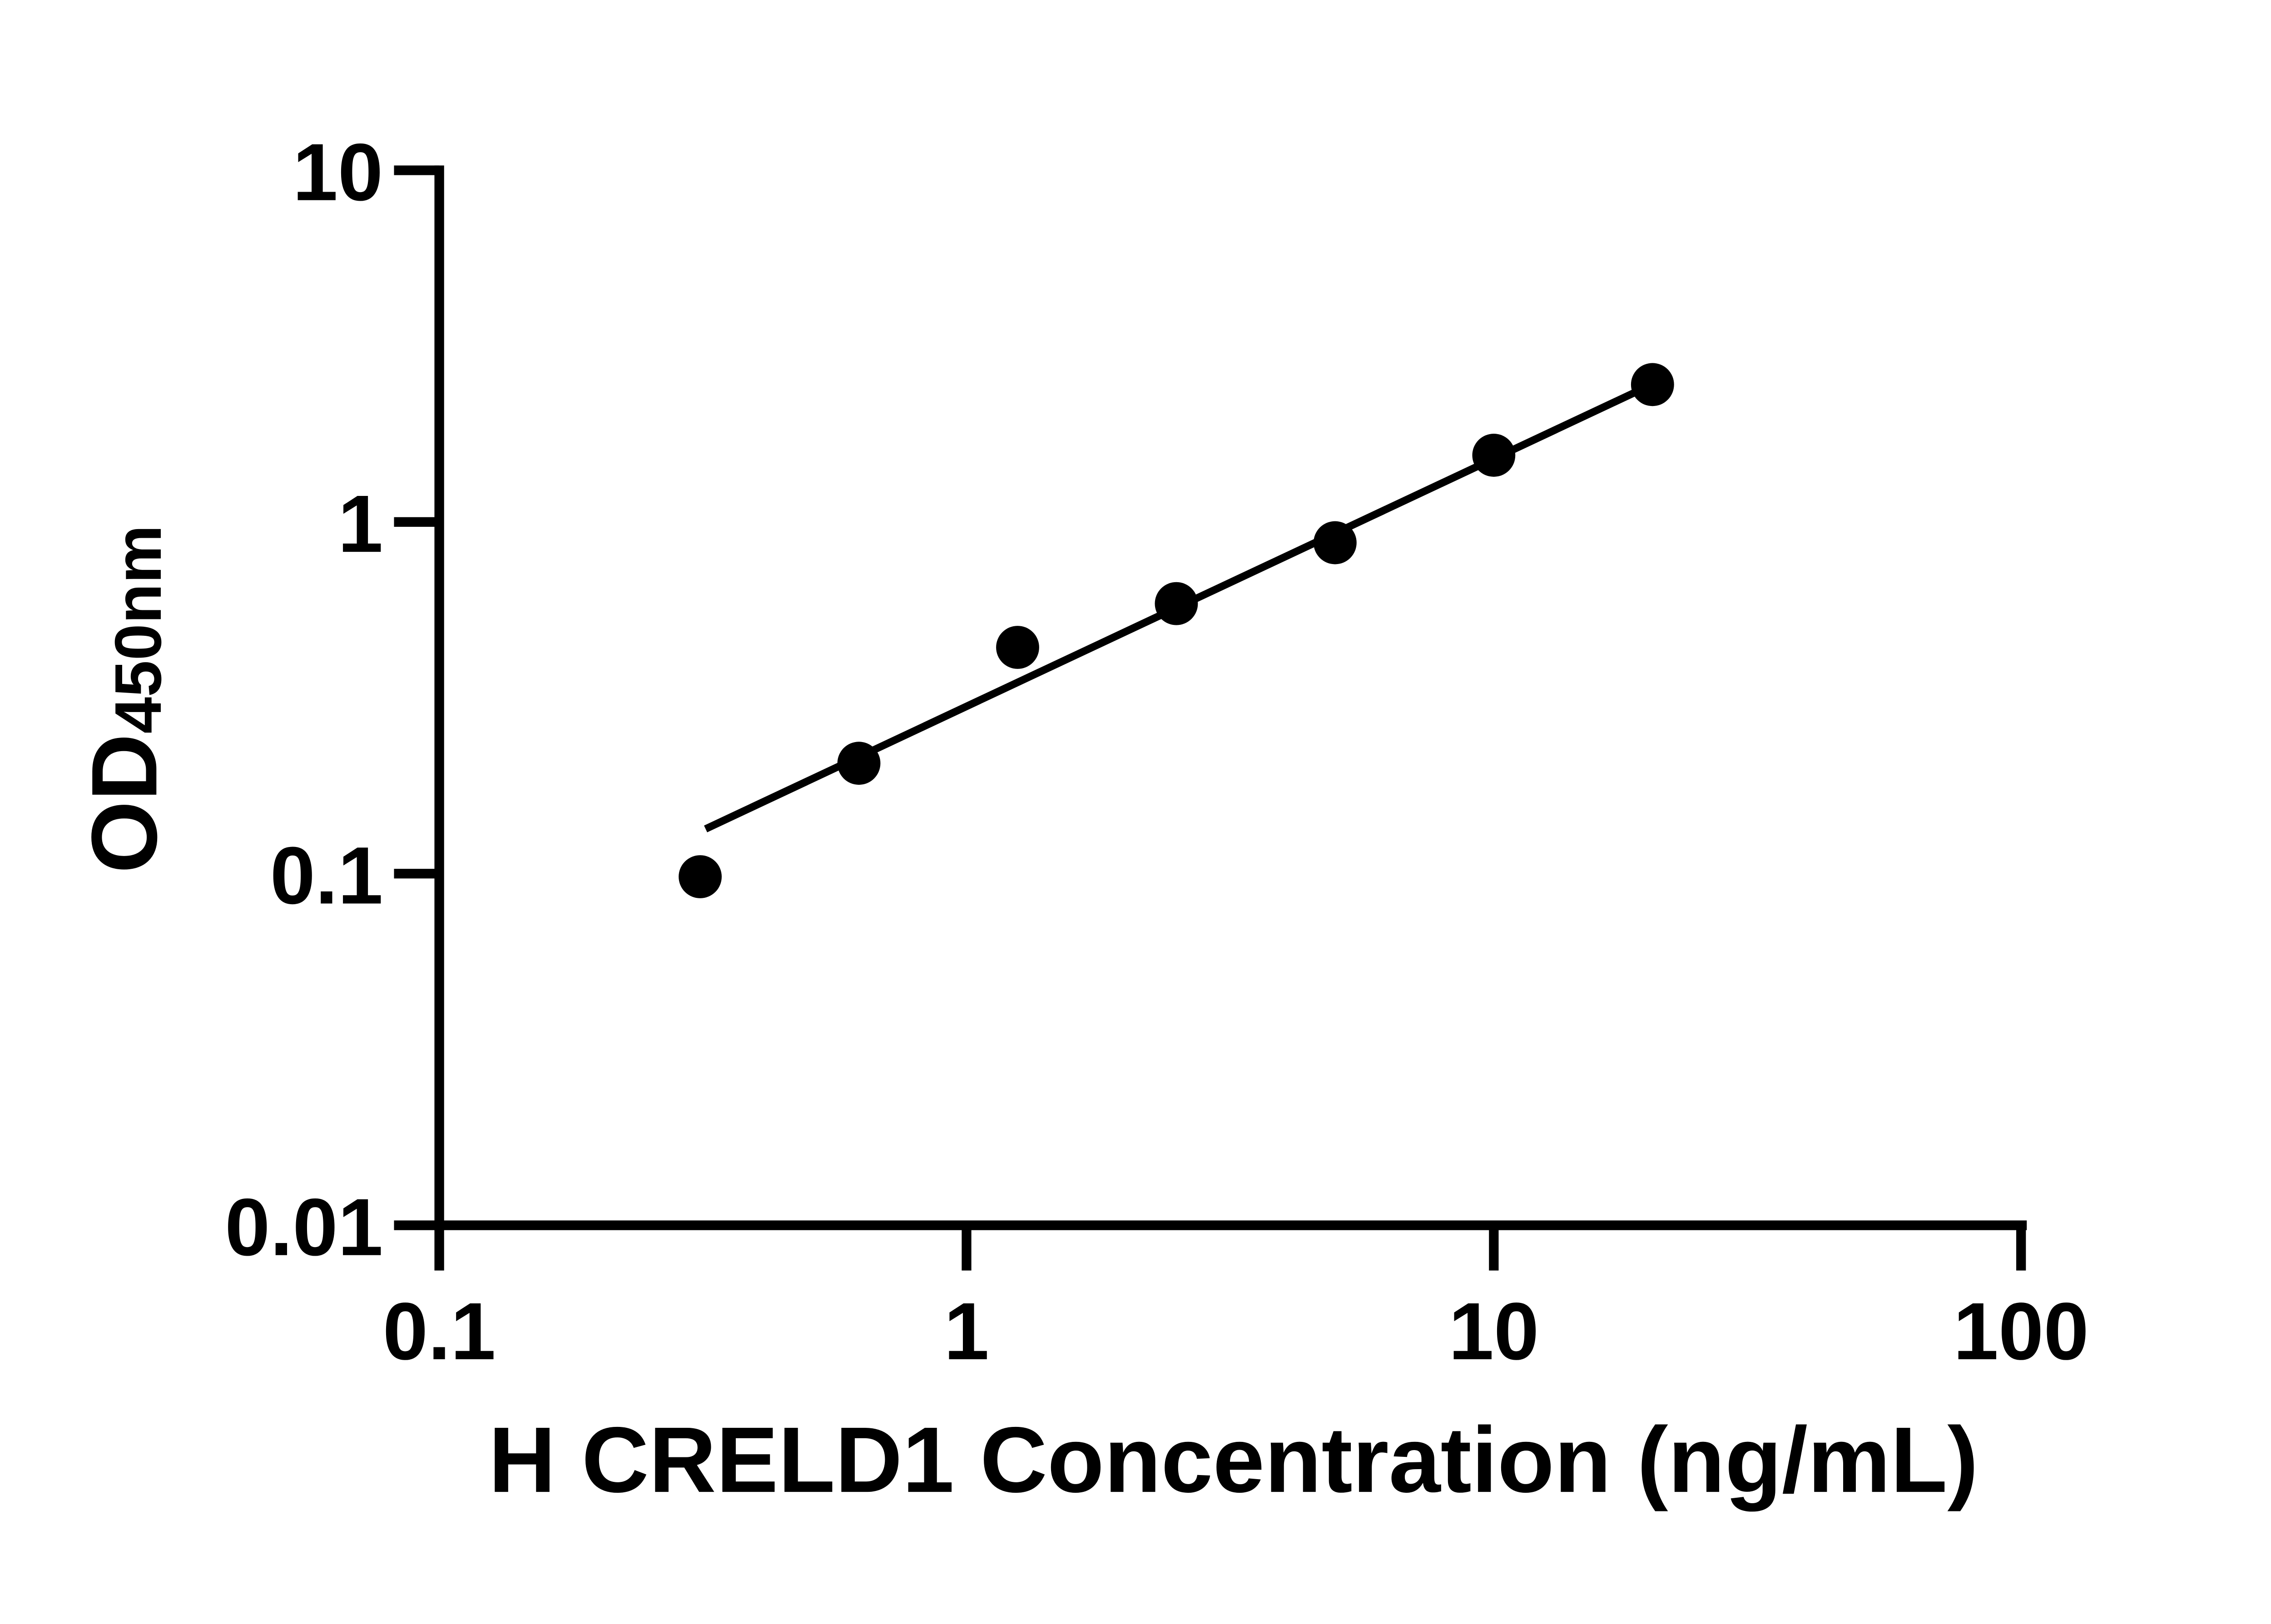  I want to click on y-tick-label: 10, so click(338, 172).